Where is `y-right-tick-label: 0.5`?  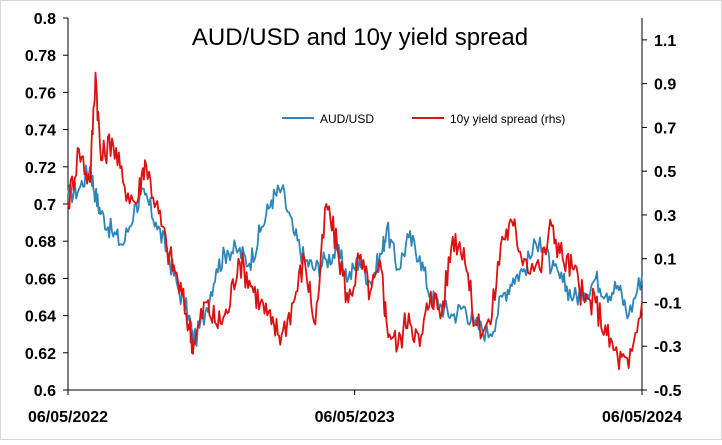
y-right-tick-label: 0.5 is located at coordinates (665, 172).